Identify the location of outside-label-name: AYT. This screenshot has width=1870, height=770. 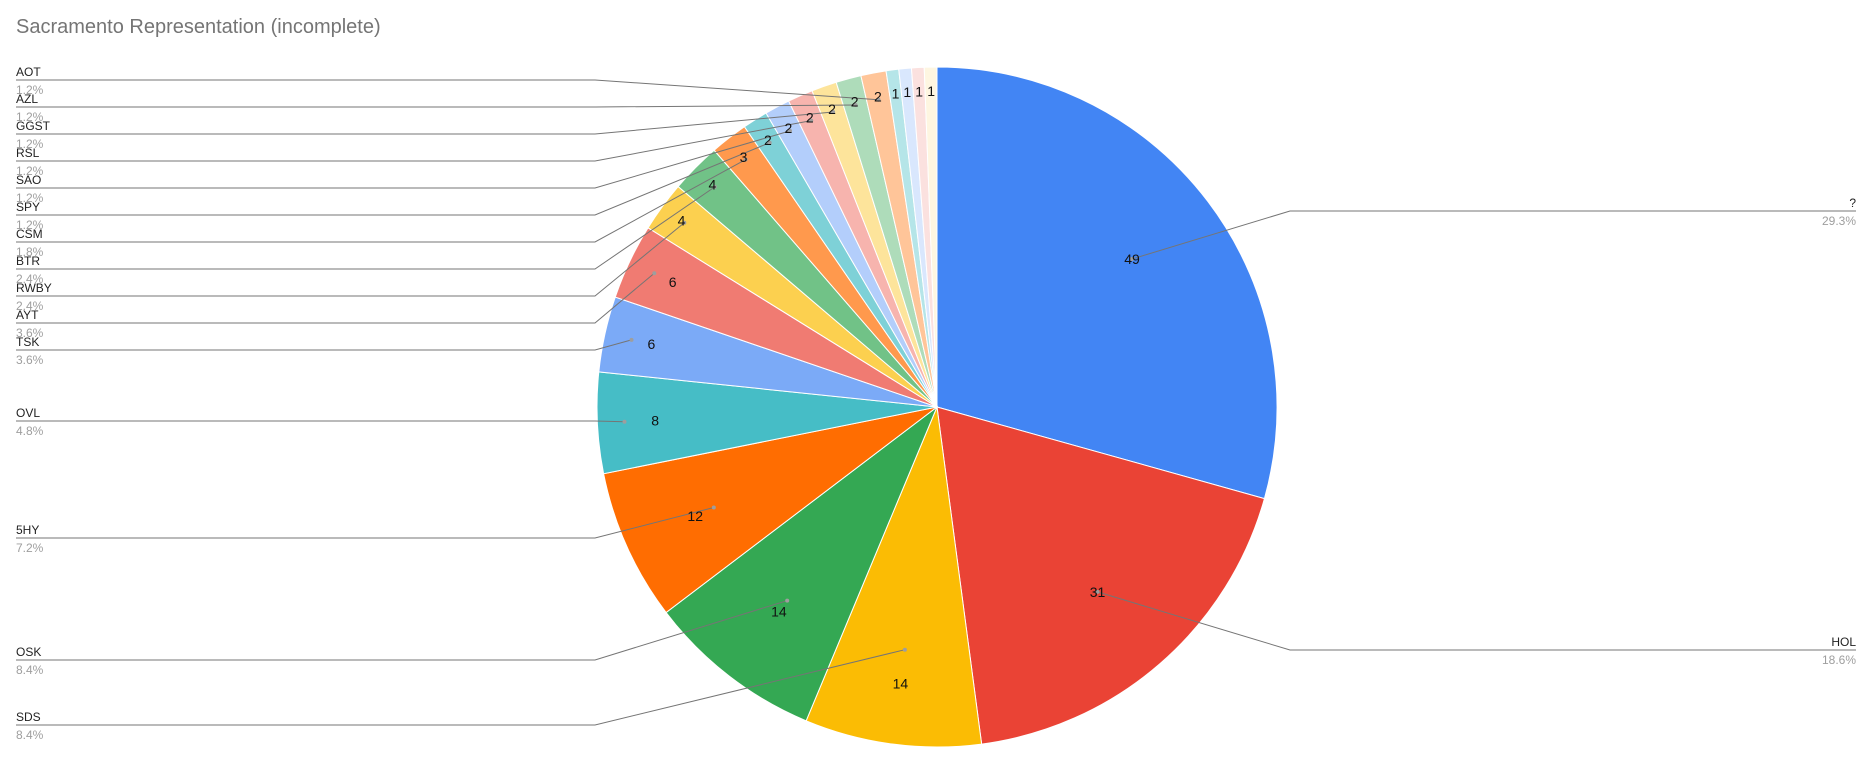
(27, 315).